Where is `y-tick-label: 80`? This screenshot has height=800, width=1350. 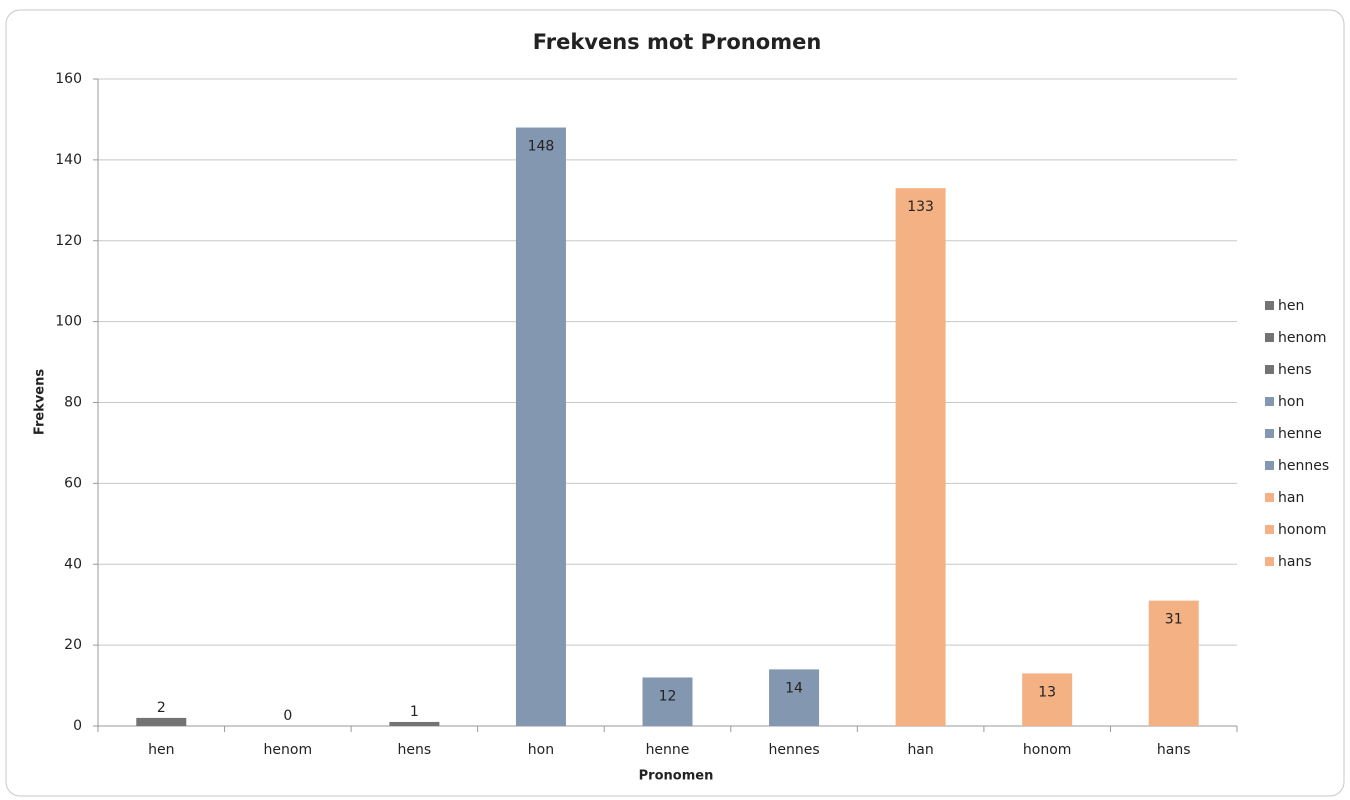
y-tick-label: 80 is located at coordinates (73, 403).